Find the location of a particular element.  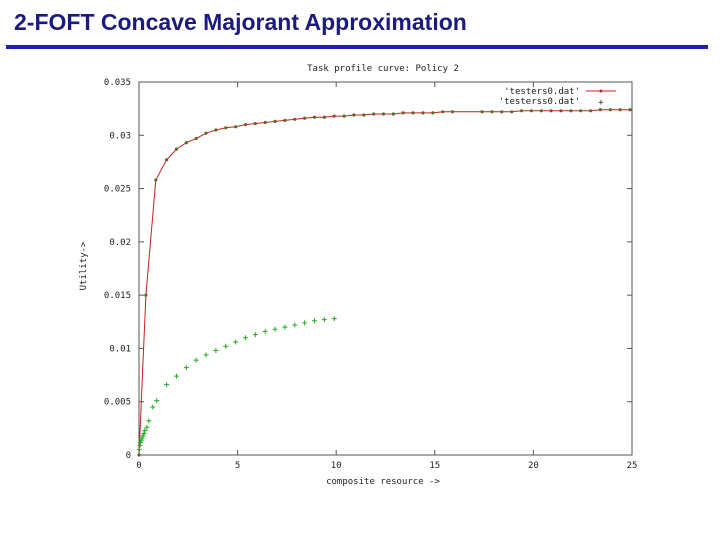

series-2-group is located at coordinates (236, 384).